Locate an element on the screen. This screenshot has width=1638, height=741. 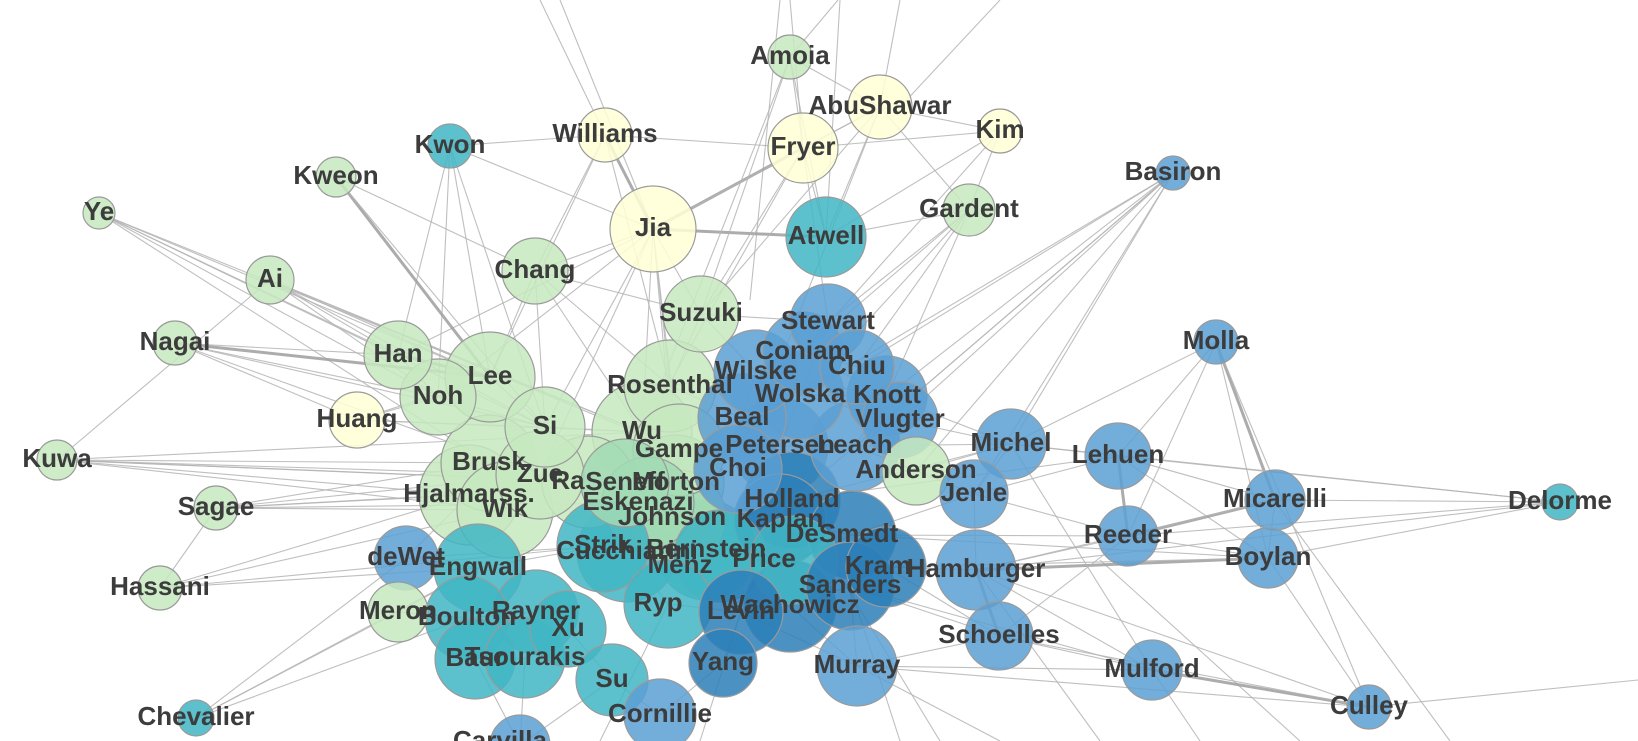
node-ai is located at coordinates (270, 280).